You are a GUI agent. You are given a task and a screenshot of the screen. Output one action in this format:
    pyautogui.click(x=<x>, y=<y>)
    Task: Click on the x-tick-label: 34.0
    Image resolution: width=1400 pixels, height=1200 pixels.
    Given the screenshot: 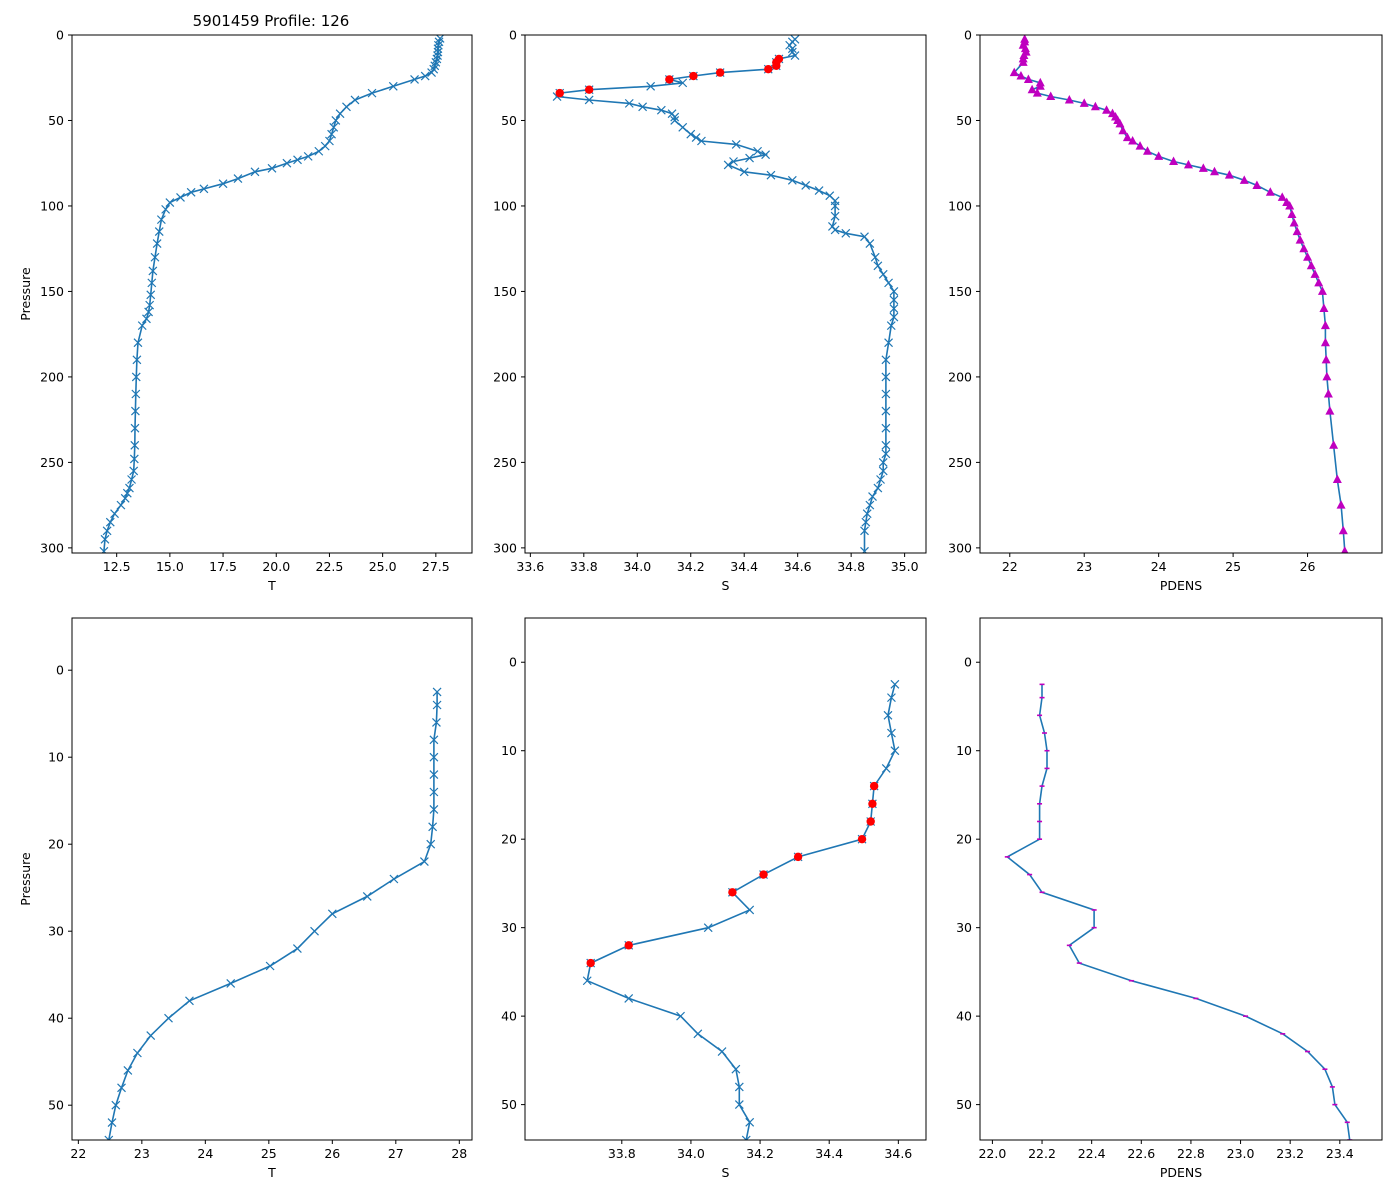 What is the action you would take?
    pyautogui.click(x=637, y=566)
    